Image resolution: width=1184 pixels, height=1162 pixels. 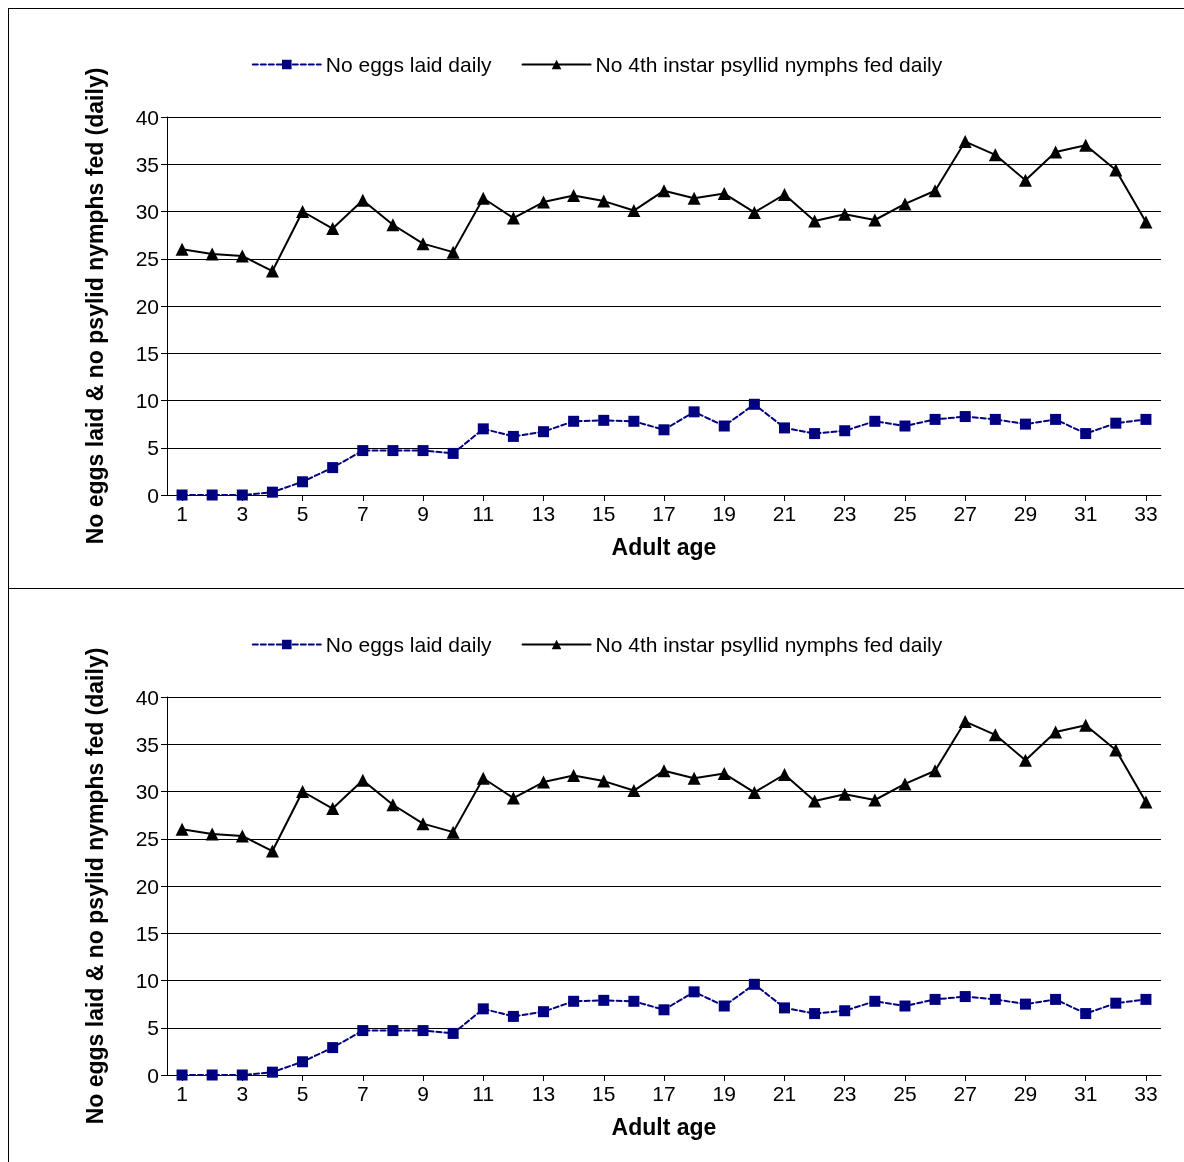 What do you see at coordinates (147, 886) in the screenshot?
I see `y-tick-label: 20` at bounding box center [147, 886].